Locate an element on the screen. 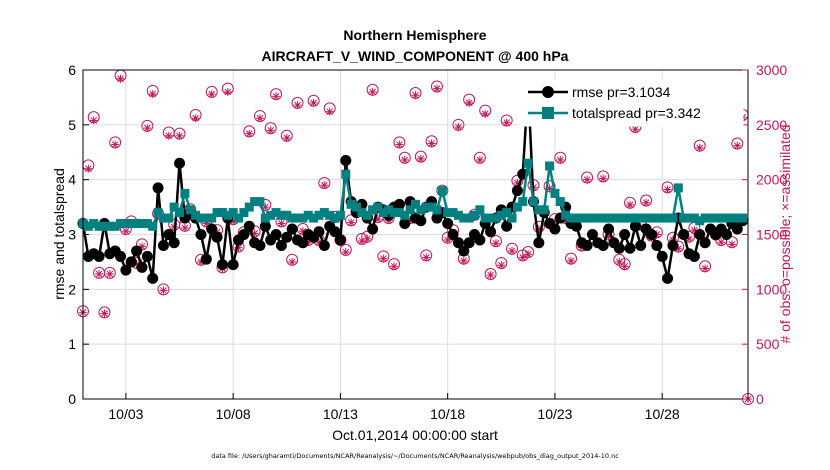  legend-spread-marker is located at coordinates (548, 113).